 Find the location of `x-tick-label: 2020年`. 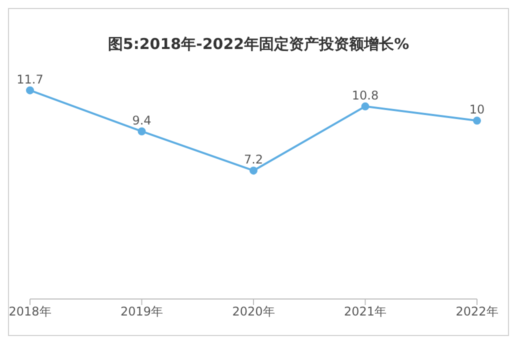

x-tick-label: 2020年 is located at coordinates (253, 311).